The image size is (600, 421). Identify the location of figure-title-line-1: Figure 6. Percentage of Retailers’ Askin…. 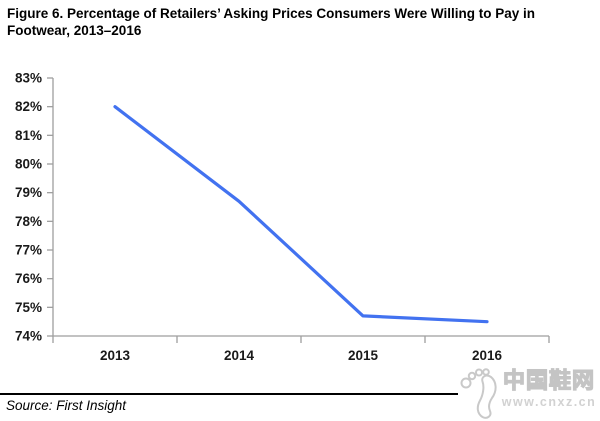
(271, 13).